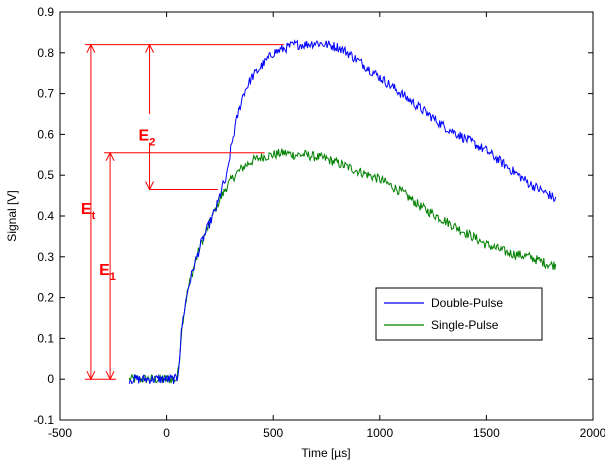  Describe the element at coordinates (50, 379) in the screenshot. I see `y-tick-label: 0` at that location.